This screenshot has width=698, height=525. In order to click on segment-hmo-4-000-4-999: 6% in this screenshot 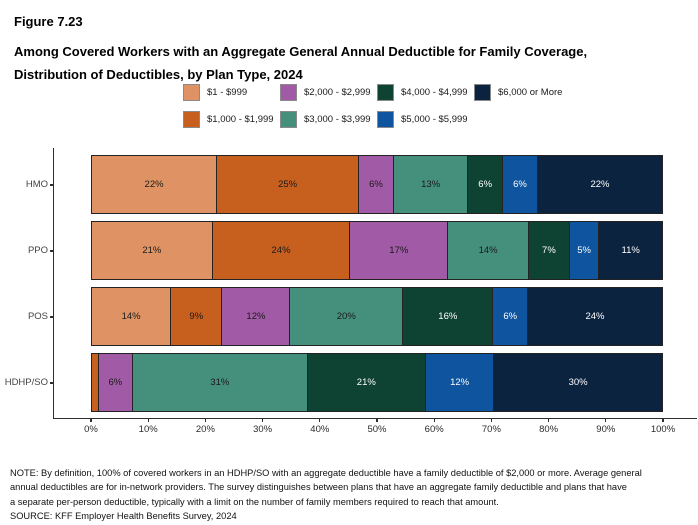, I will do `click(486, 184)`.